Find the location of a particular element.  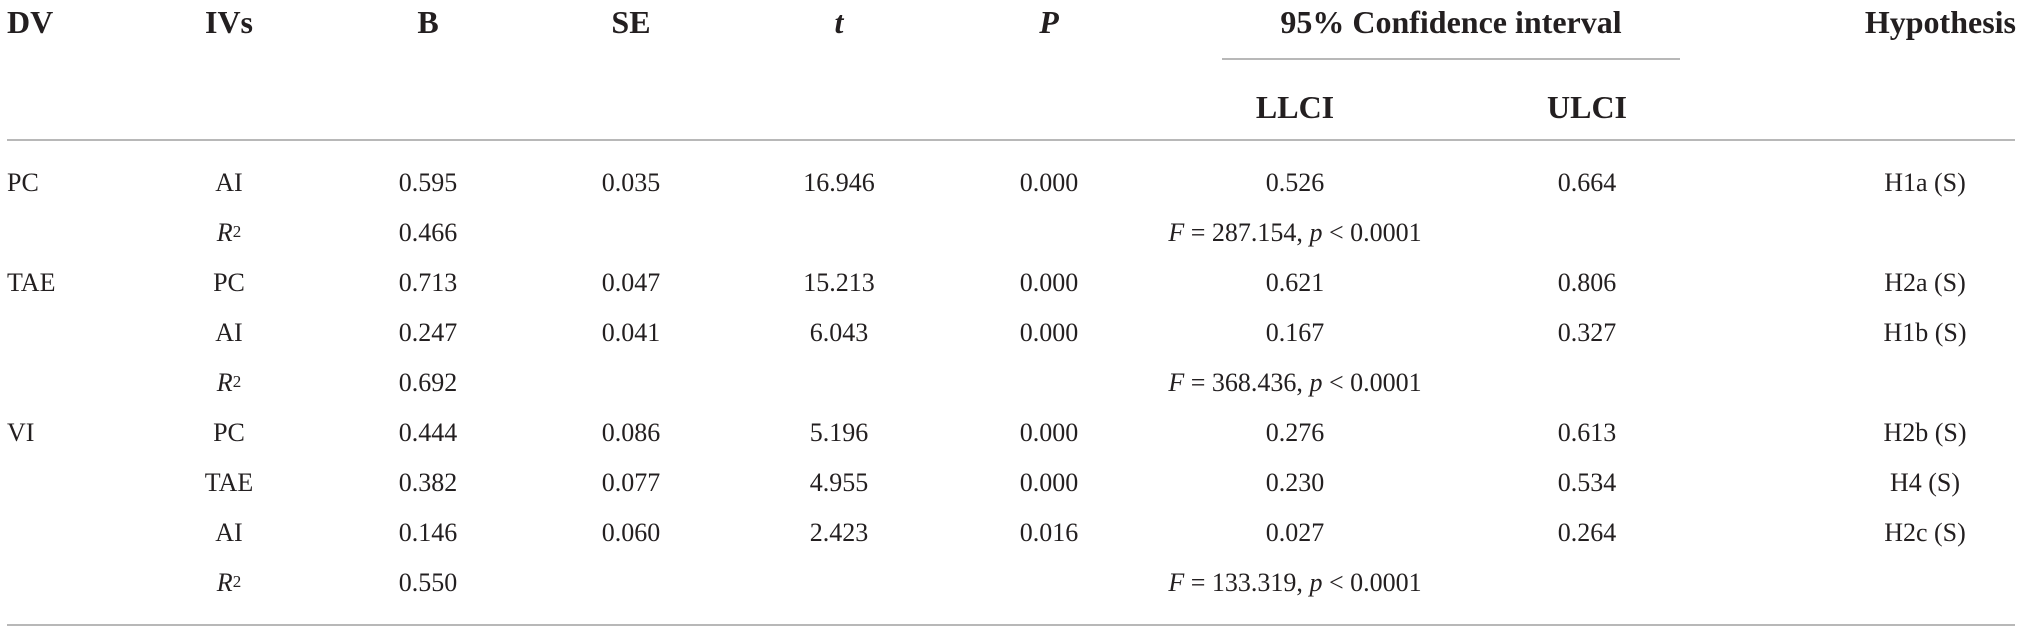

cell-f-statistic: F = 368.436, p < 0.0001 is located at coordinates (1295, 382).